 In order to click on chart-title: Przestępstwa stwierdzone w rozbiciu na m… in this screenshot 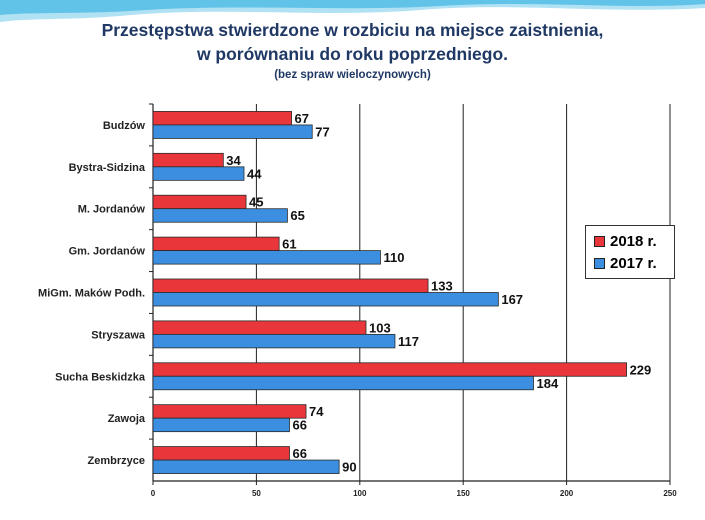, I will do `click(352, 30)`.